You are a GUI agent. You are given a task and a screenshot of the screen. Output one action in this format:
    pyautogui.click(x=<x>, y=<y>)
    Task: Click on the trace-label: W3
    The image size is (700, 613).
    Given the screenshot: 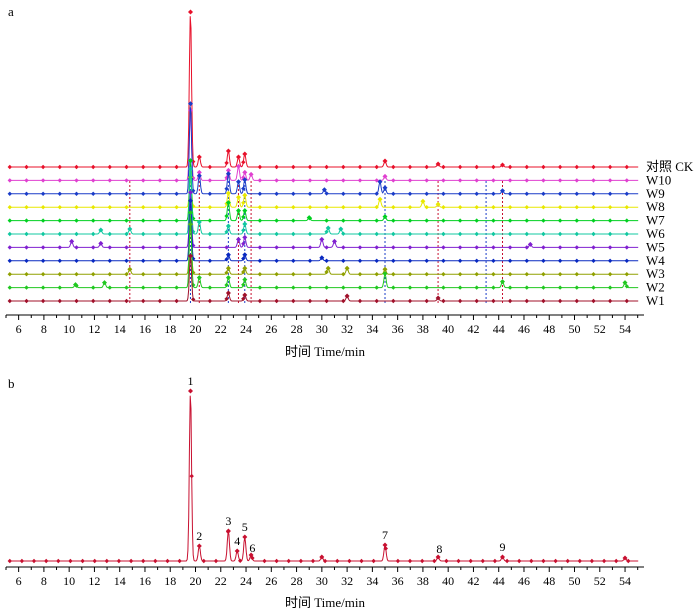 What is the action you would take?
    pyautogui.click(x=655, y=273)
    